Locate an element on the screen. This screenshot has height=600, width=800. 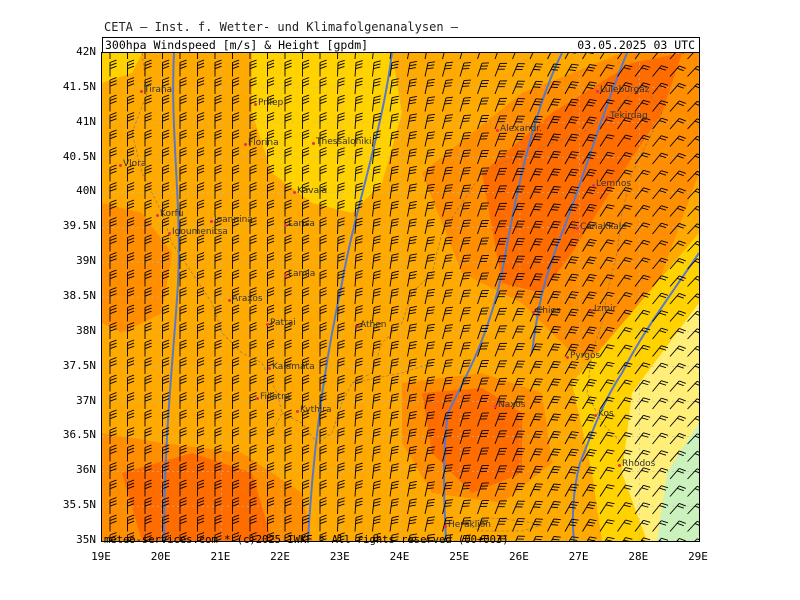
city-label: Thessaloniki is located at coordinates (344, 142).